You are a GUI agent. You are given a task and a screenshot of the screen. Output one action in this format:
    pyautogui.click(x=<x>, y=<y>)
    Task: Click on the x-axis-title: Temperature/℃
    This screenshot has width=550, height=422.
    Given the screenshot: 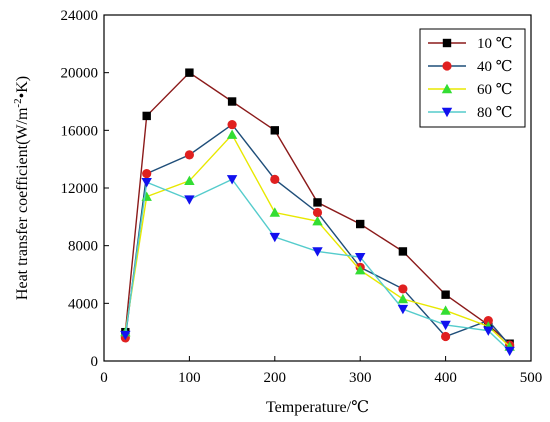 What is the action you would take?
    pyautogui.click(x=317, y=407)
    